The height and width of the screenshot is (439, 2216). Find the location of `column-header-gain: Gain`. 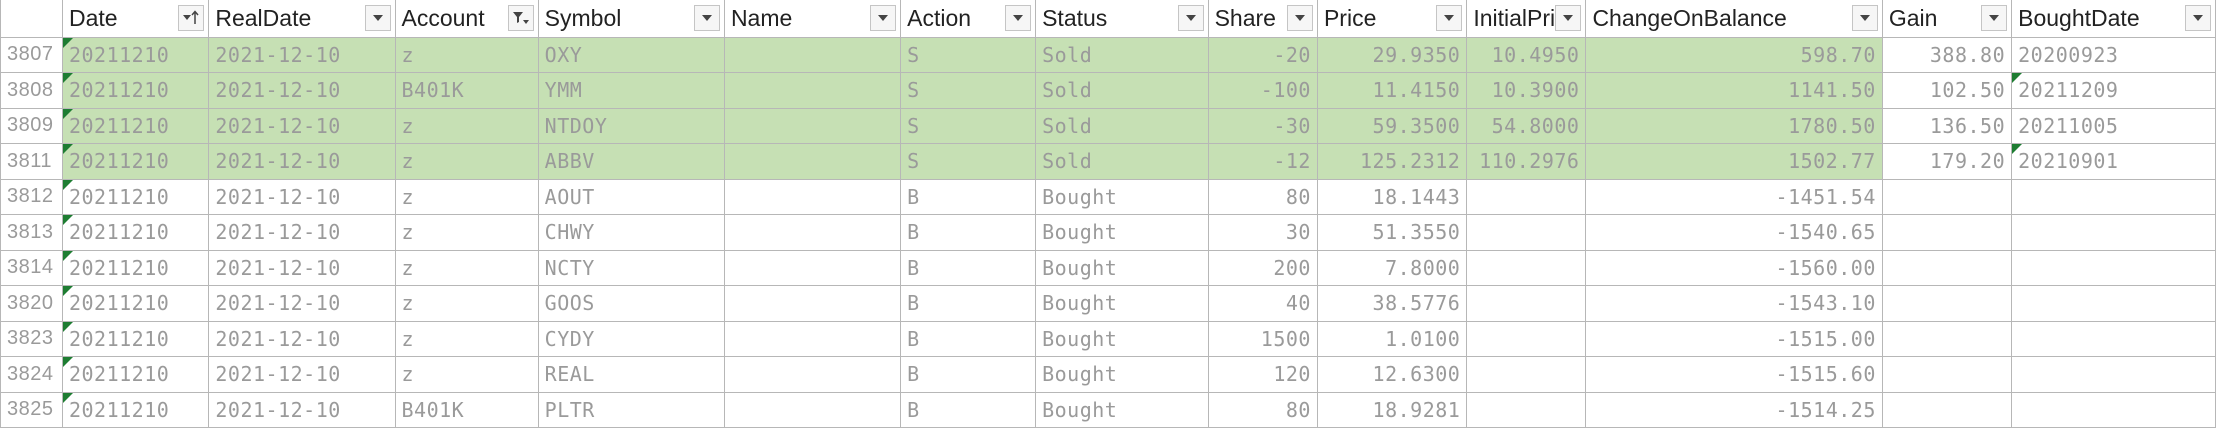

column-header-gain: Gain is located at coordinates (1947, 19).